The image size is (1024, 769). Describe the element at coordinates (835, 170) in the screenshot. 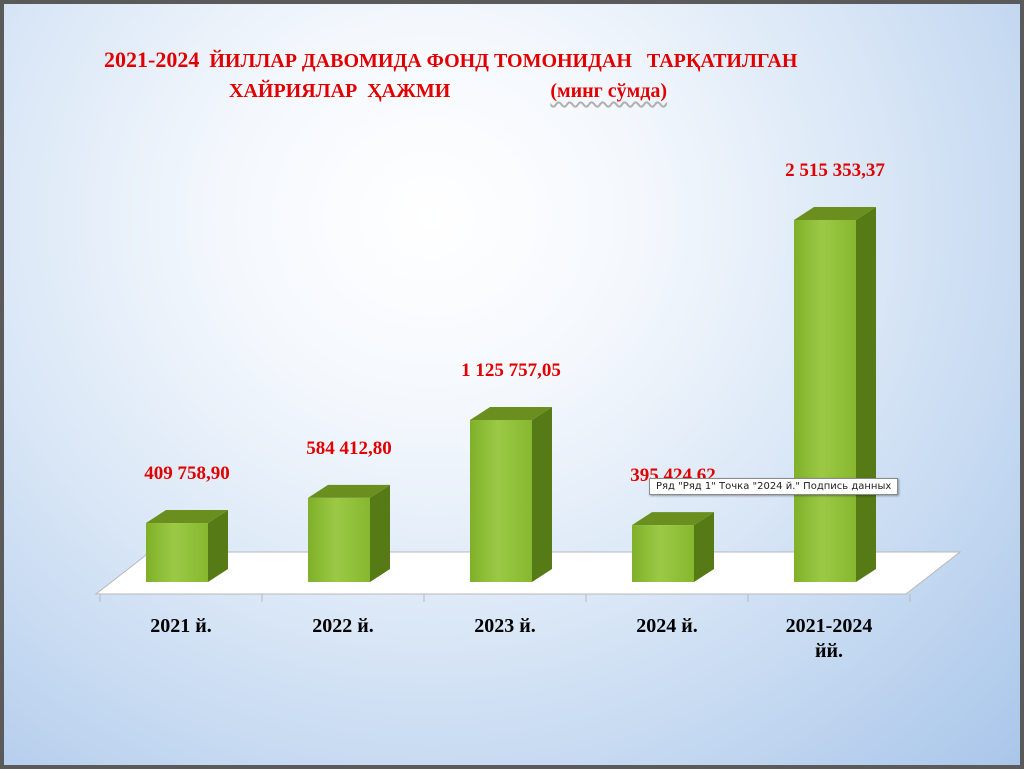

I see `data-label: 2 515 353,37` at that location.